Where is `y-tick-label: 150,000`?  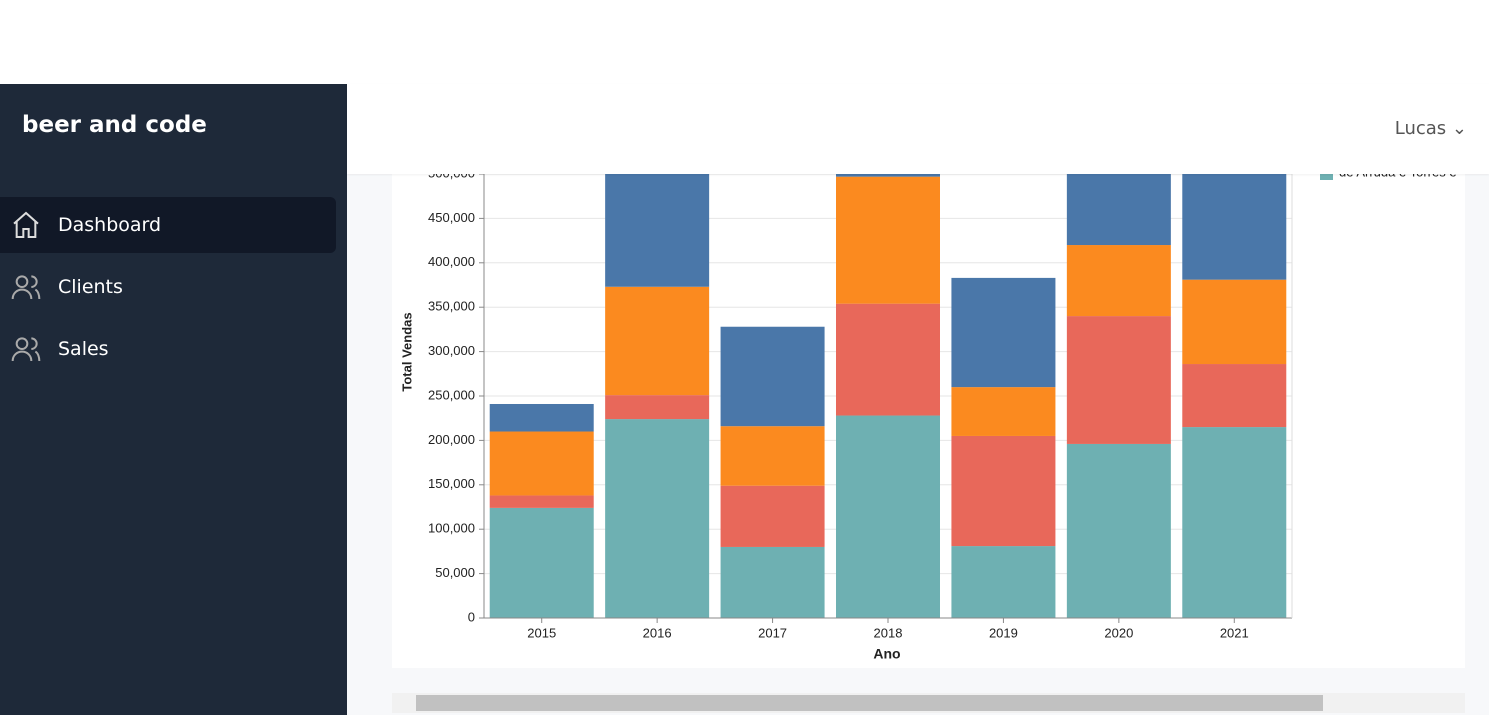 y-tick-label: 150,000 is located at coordinates (451, 483).